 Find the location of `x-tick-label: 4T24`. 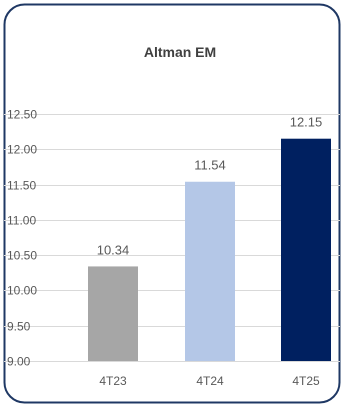

x-tick-label: 4T24 is located at coordinates (210, 381).